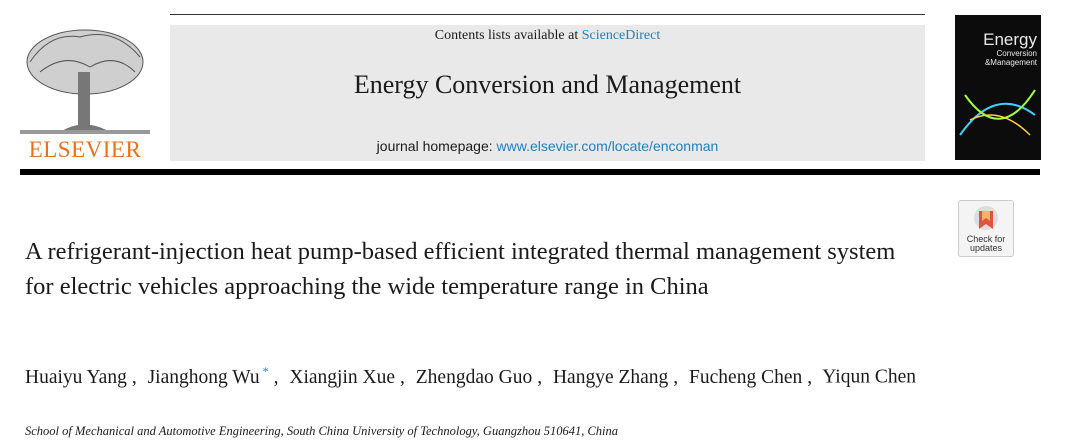  I want to click on label: updates, so click(986, 248).